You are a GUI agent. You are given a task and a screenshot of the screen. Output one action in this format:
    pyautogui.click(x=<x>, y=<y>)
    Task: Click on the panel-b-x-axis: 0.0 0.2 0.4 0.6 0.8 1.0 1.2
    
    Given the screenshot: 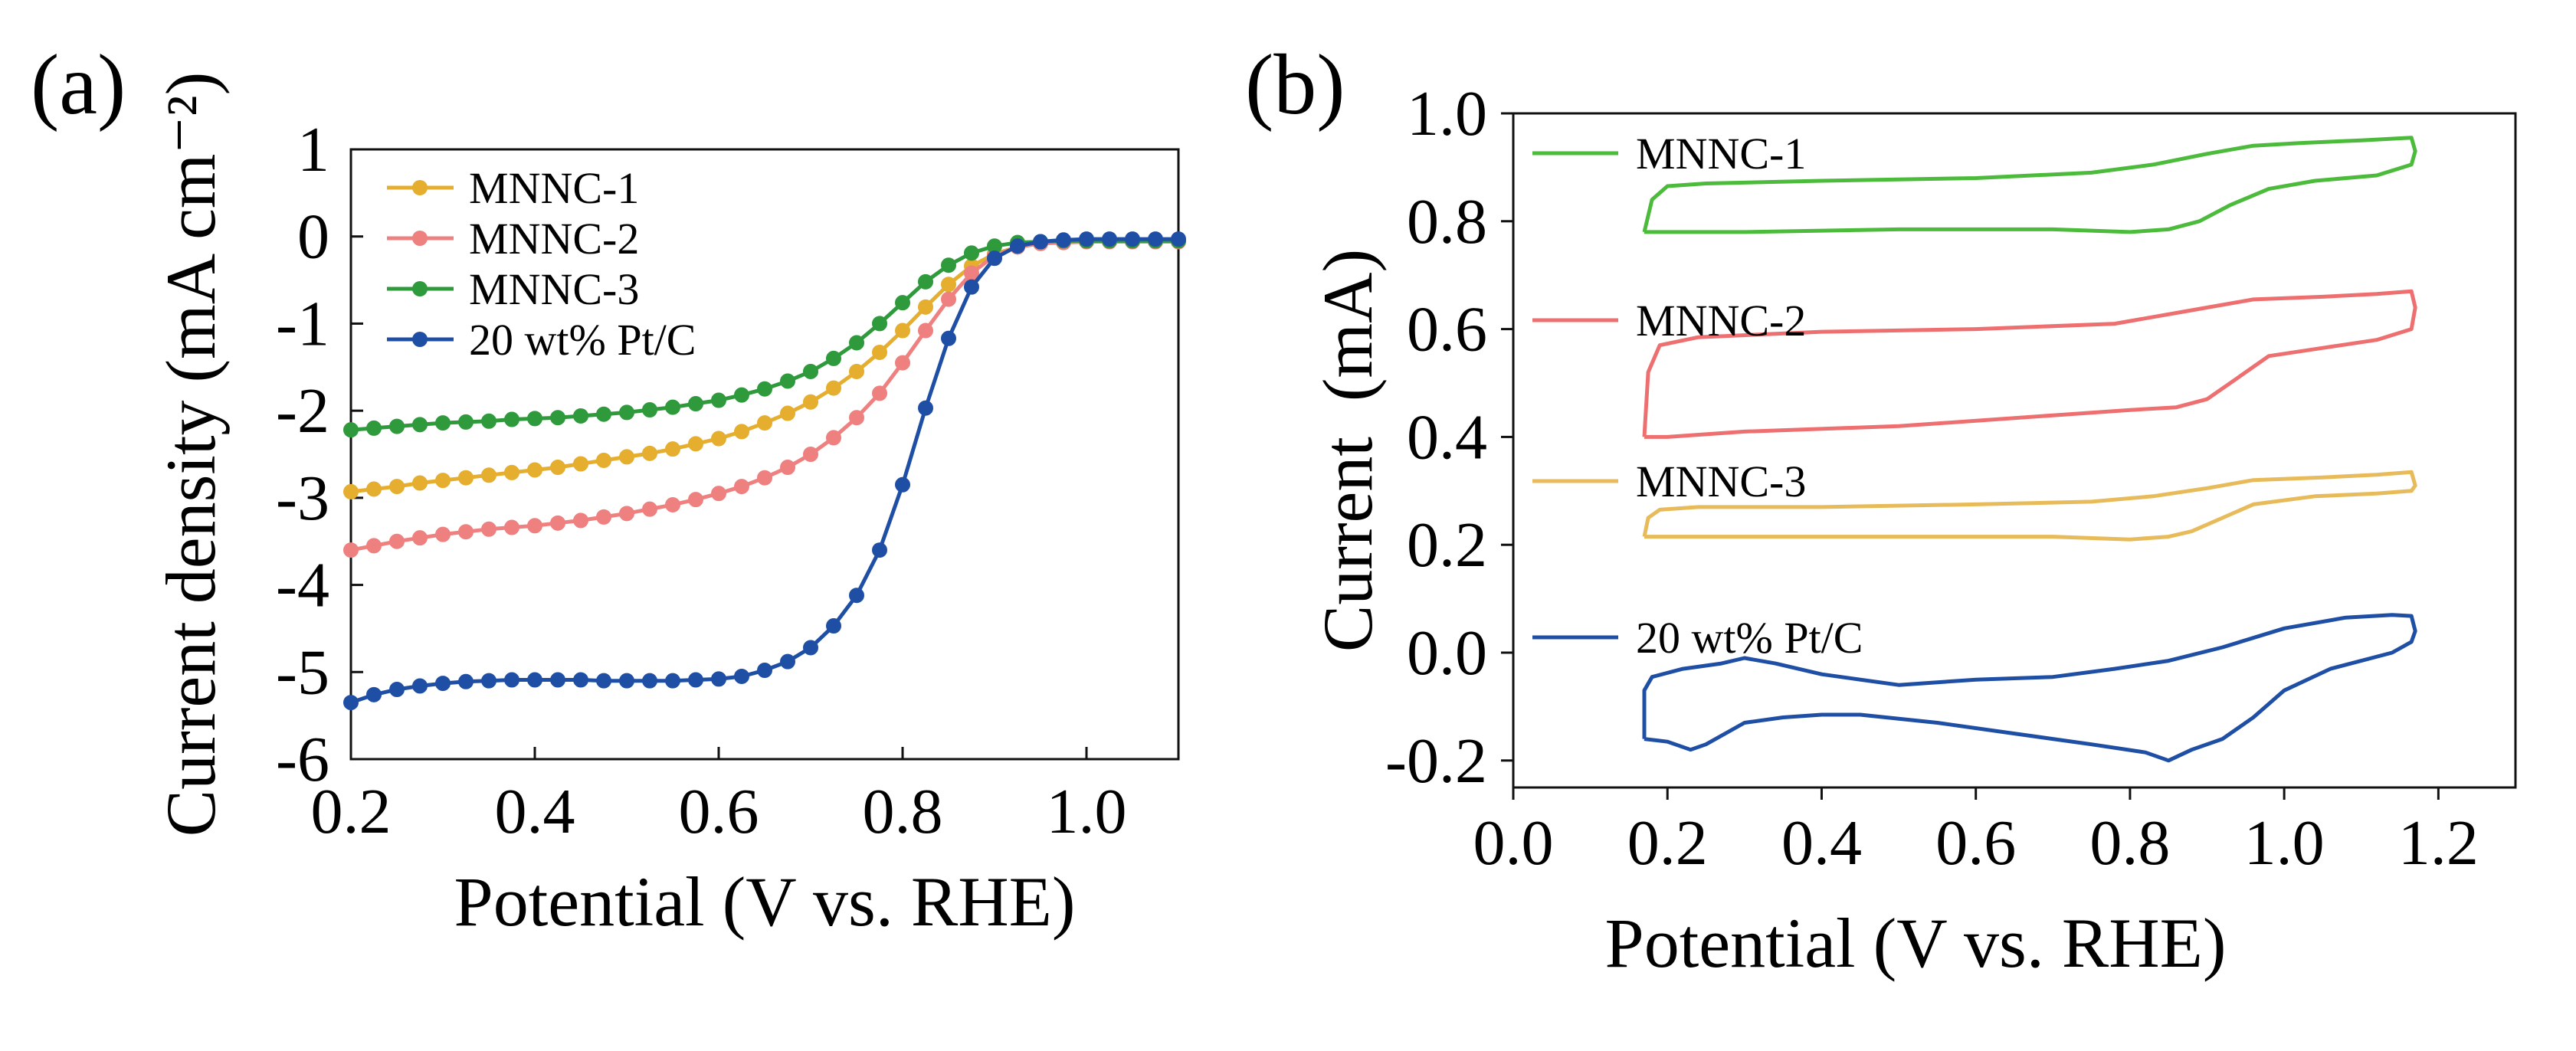 What is the action you would take?
    pyautogui.click(x=1976, y=833)
    